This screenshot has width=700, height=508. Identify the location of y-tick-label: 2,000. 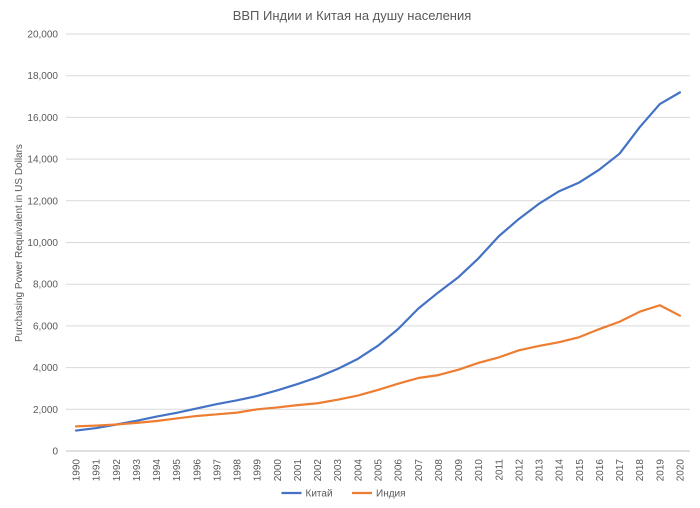
(45, 410).